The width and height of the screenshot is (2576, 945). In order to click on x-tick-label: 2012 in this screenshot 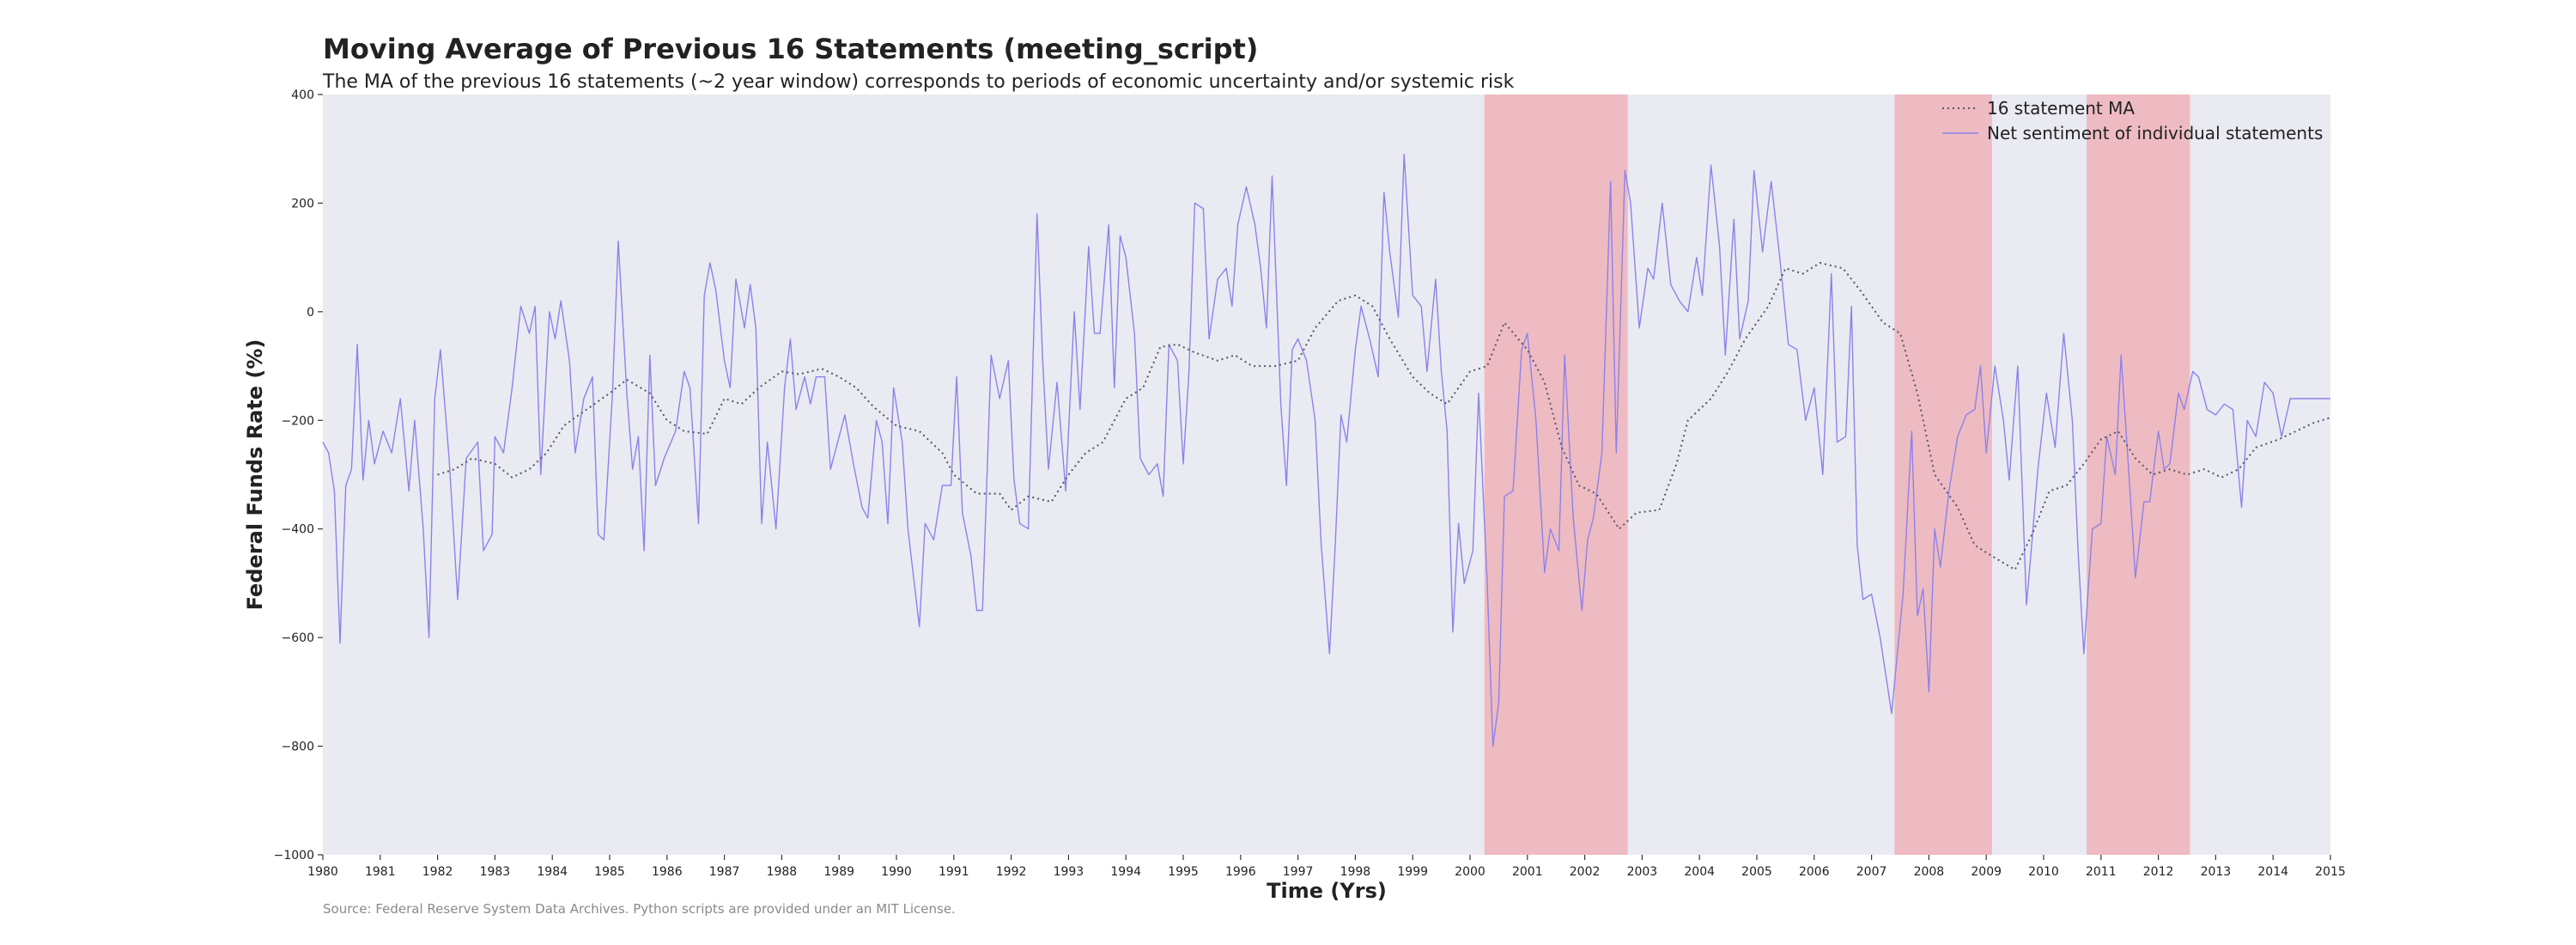, I will do `click(2158, 872)`.